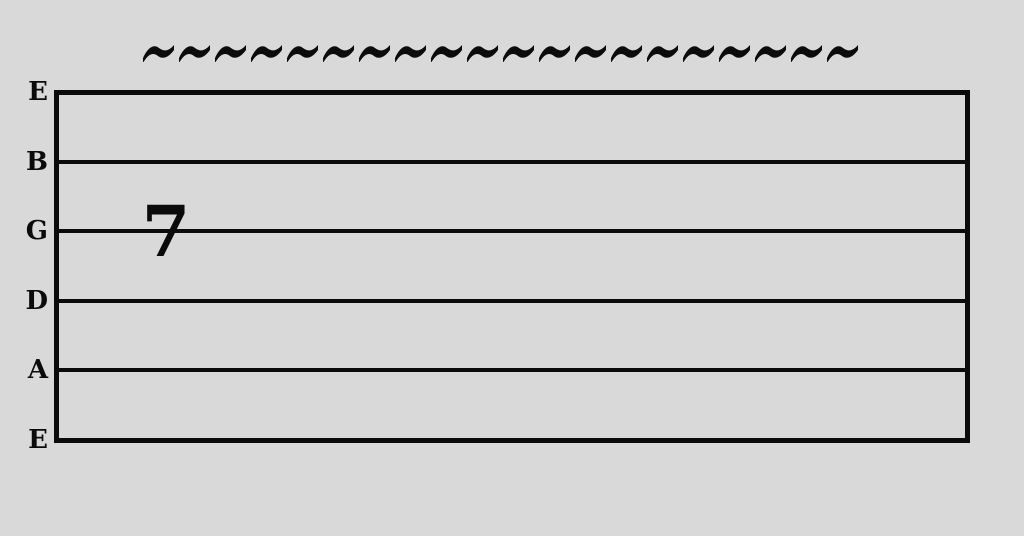 This screenshot has width=1024, height=536. Describe the element at coordinates (501, 53) in the screenshot. I see `vibrato-marks-row` at that location.